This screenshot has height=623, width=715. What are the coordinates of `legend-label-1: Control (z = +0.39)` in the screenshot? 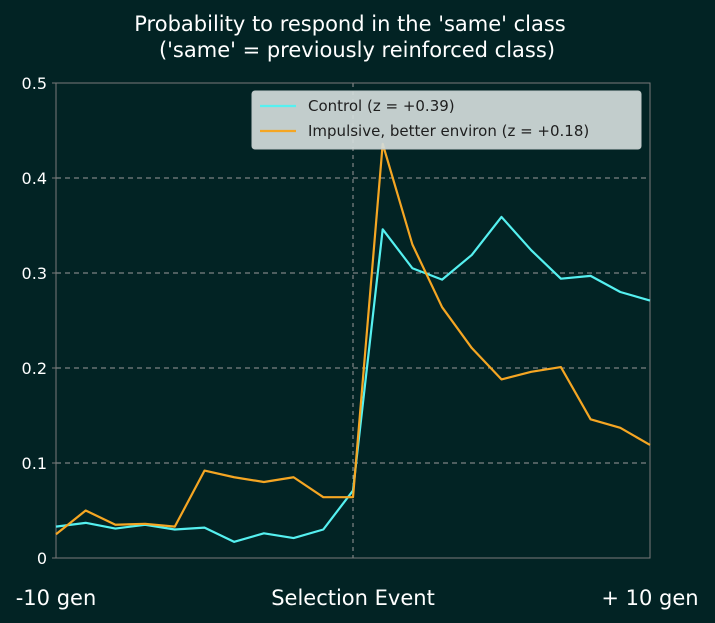 It's located at (381, 106).